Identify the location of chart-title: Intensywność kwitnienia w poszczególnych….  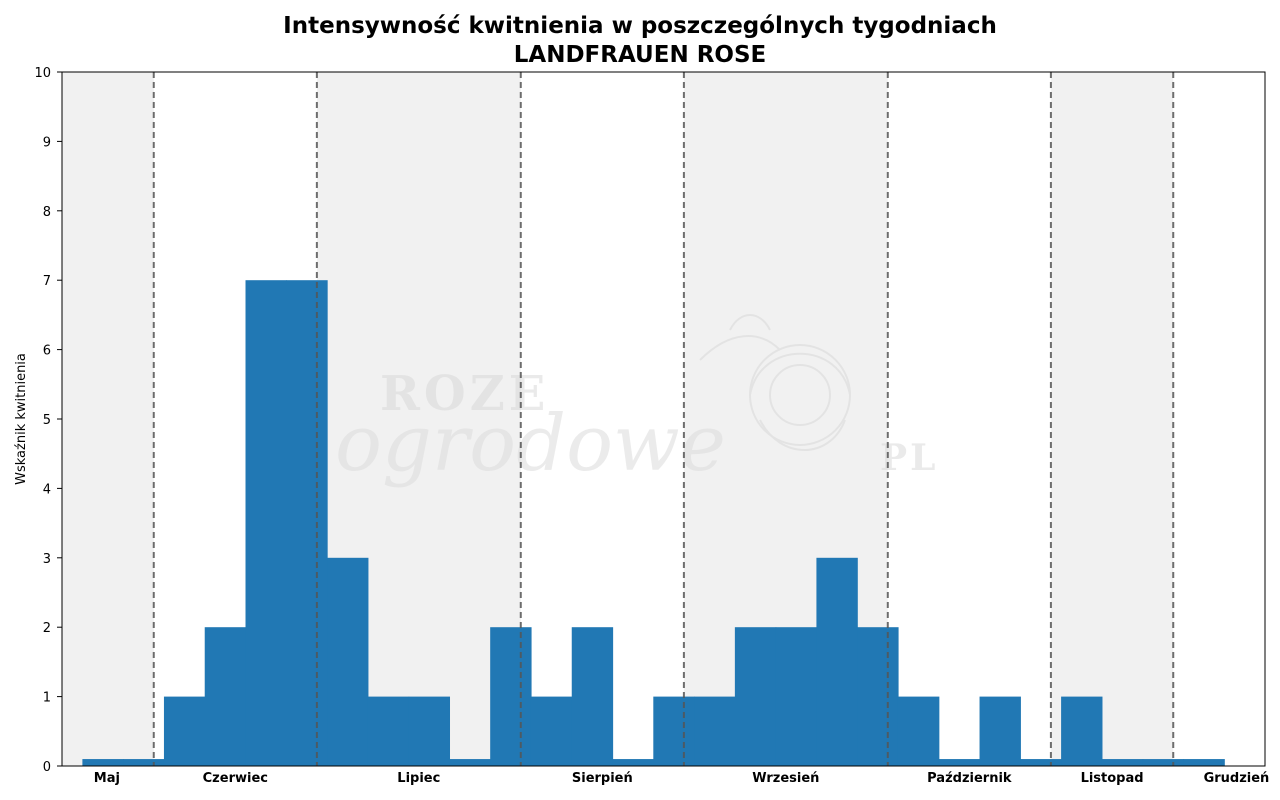
(640, 26).